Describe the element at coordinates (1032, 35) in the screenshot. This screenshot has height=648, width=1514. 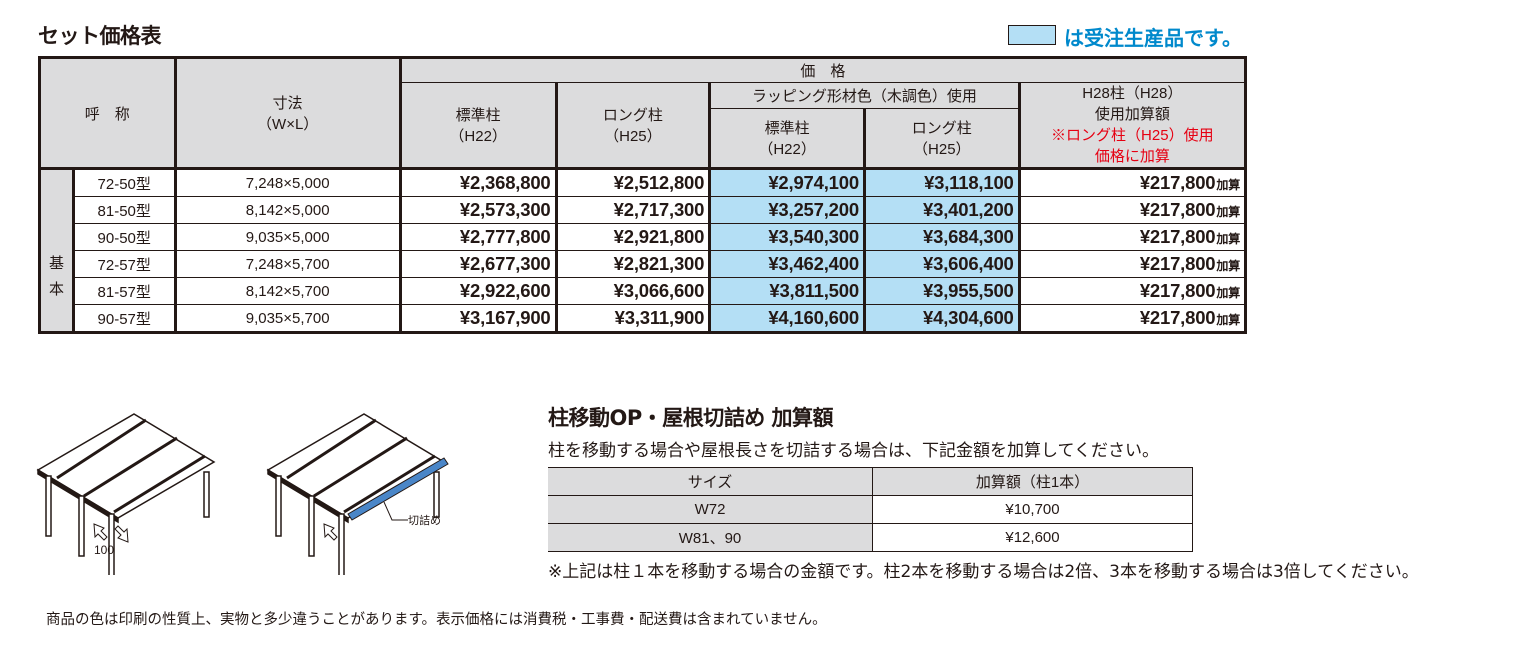
I see `made-to-order-swatch` at that location.